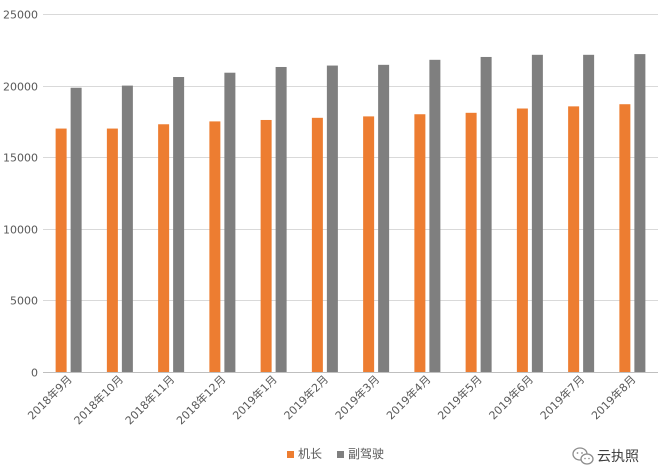  What do you see at coordinates (149, 399) in the screenshot?
I see `x-tick-label: 2018年11月` at bounding box center [149, 399].